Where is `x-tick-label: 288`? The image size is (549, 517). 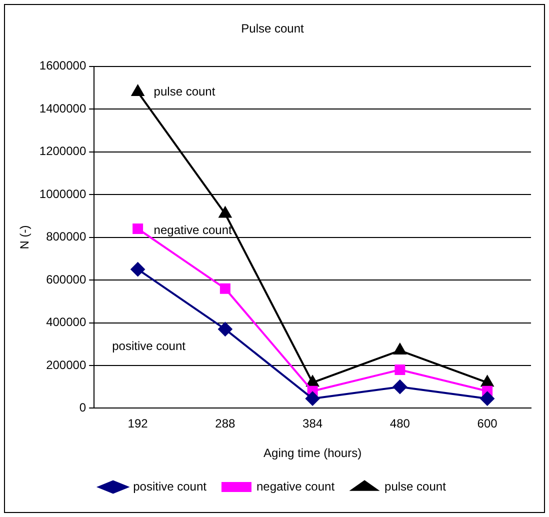
x-tick-label: 288 is located at coordinates (225, 423).